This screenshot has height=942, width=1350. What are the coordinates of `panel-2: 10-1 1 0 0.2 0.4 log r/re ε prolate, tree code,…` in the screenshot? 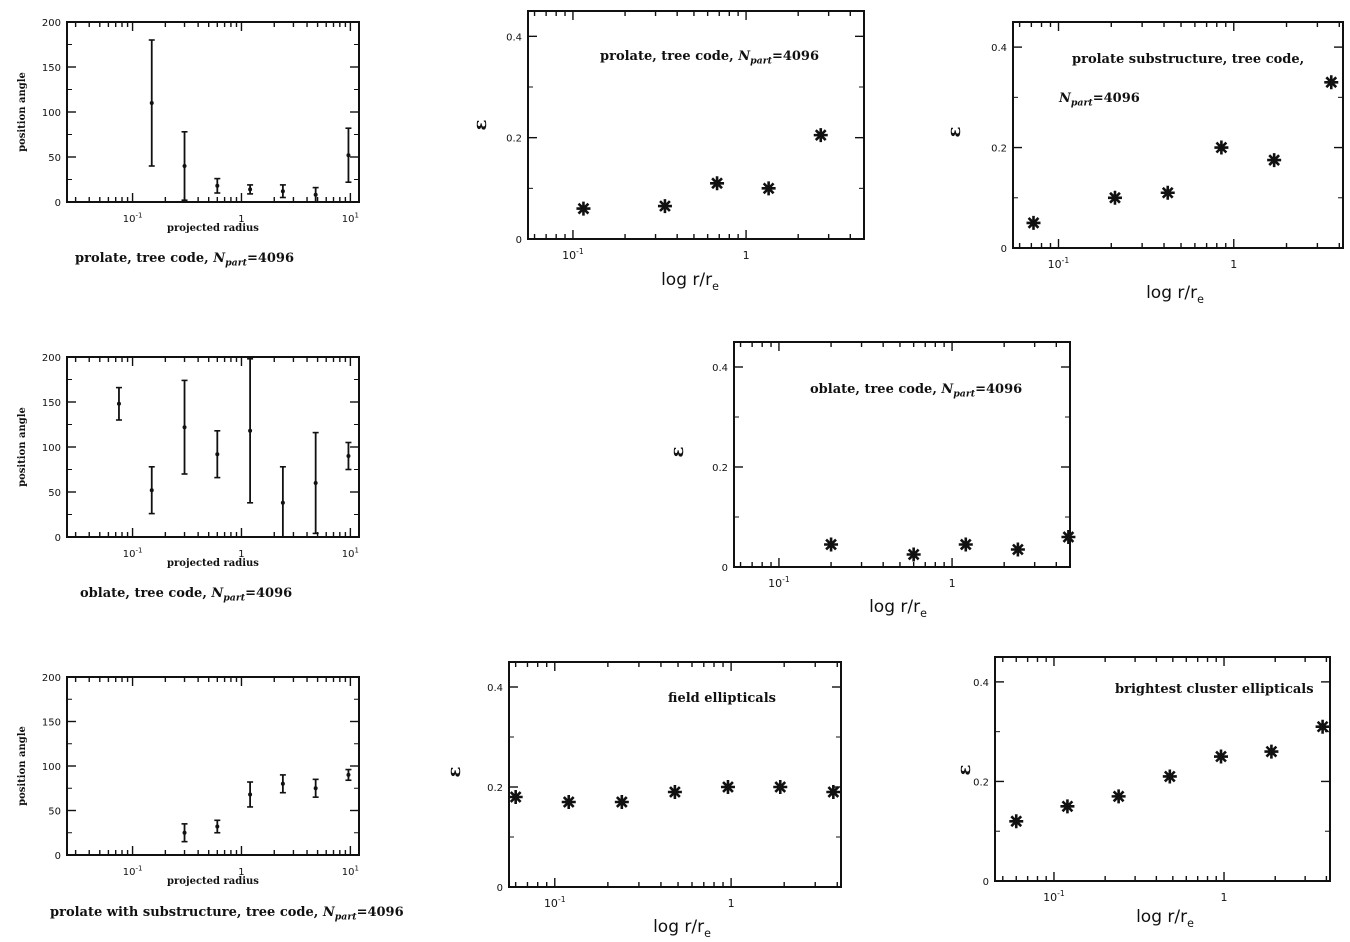 It's located at (667, 151).